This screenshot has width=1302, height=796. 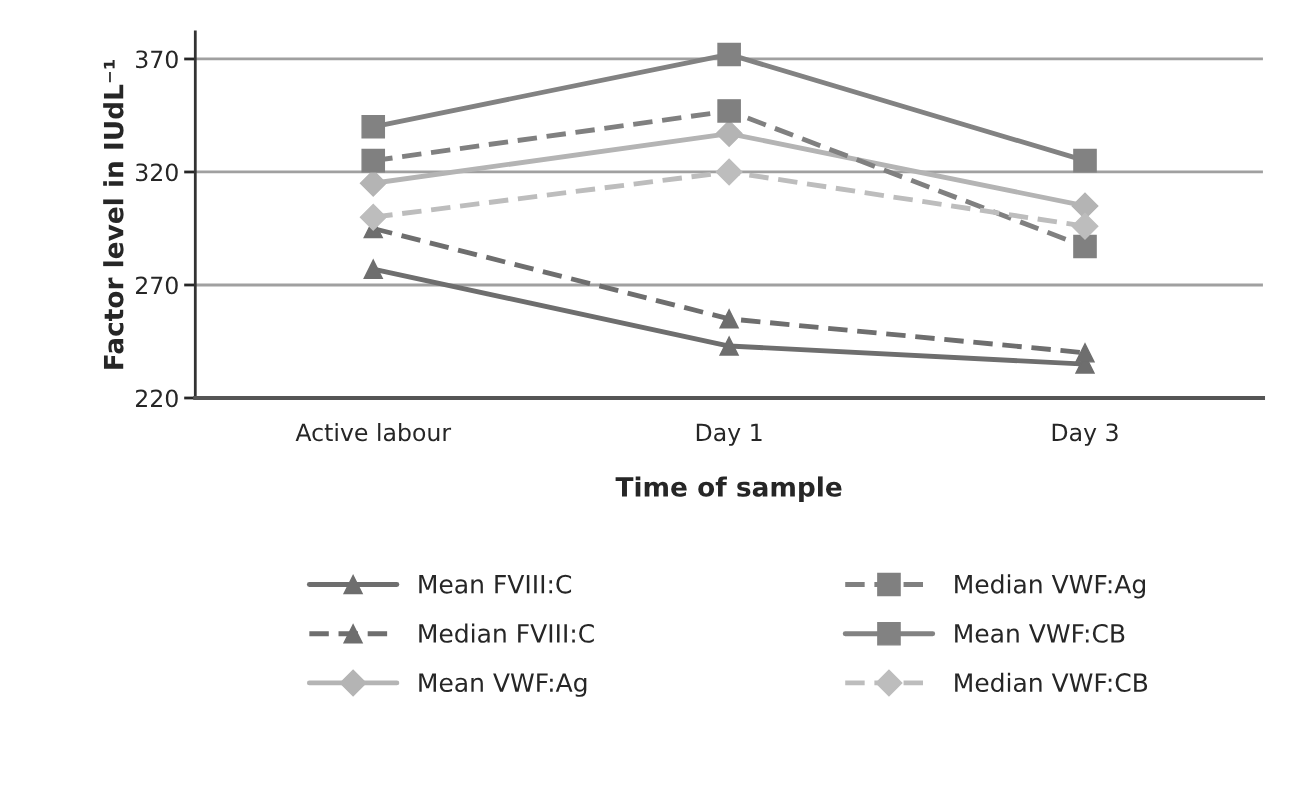 What do you see at coordinates (1050, 586) in the screenshot?
I see `legend-label: Median VWF:Ag` at bounding box center [1050, 586].